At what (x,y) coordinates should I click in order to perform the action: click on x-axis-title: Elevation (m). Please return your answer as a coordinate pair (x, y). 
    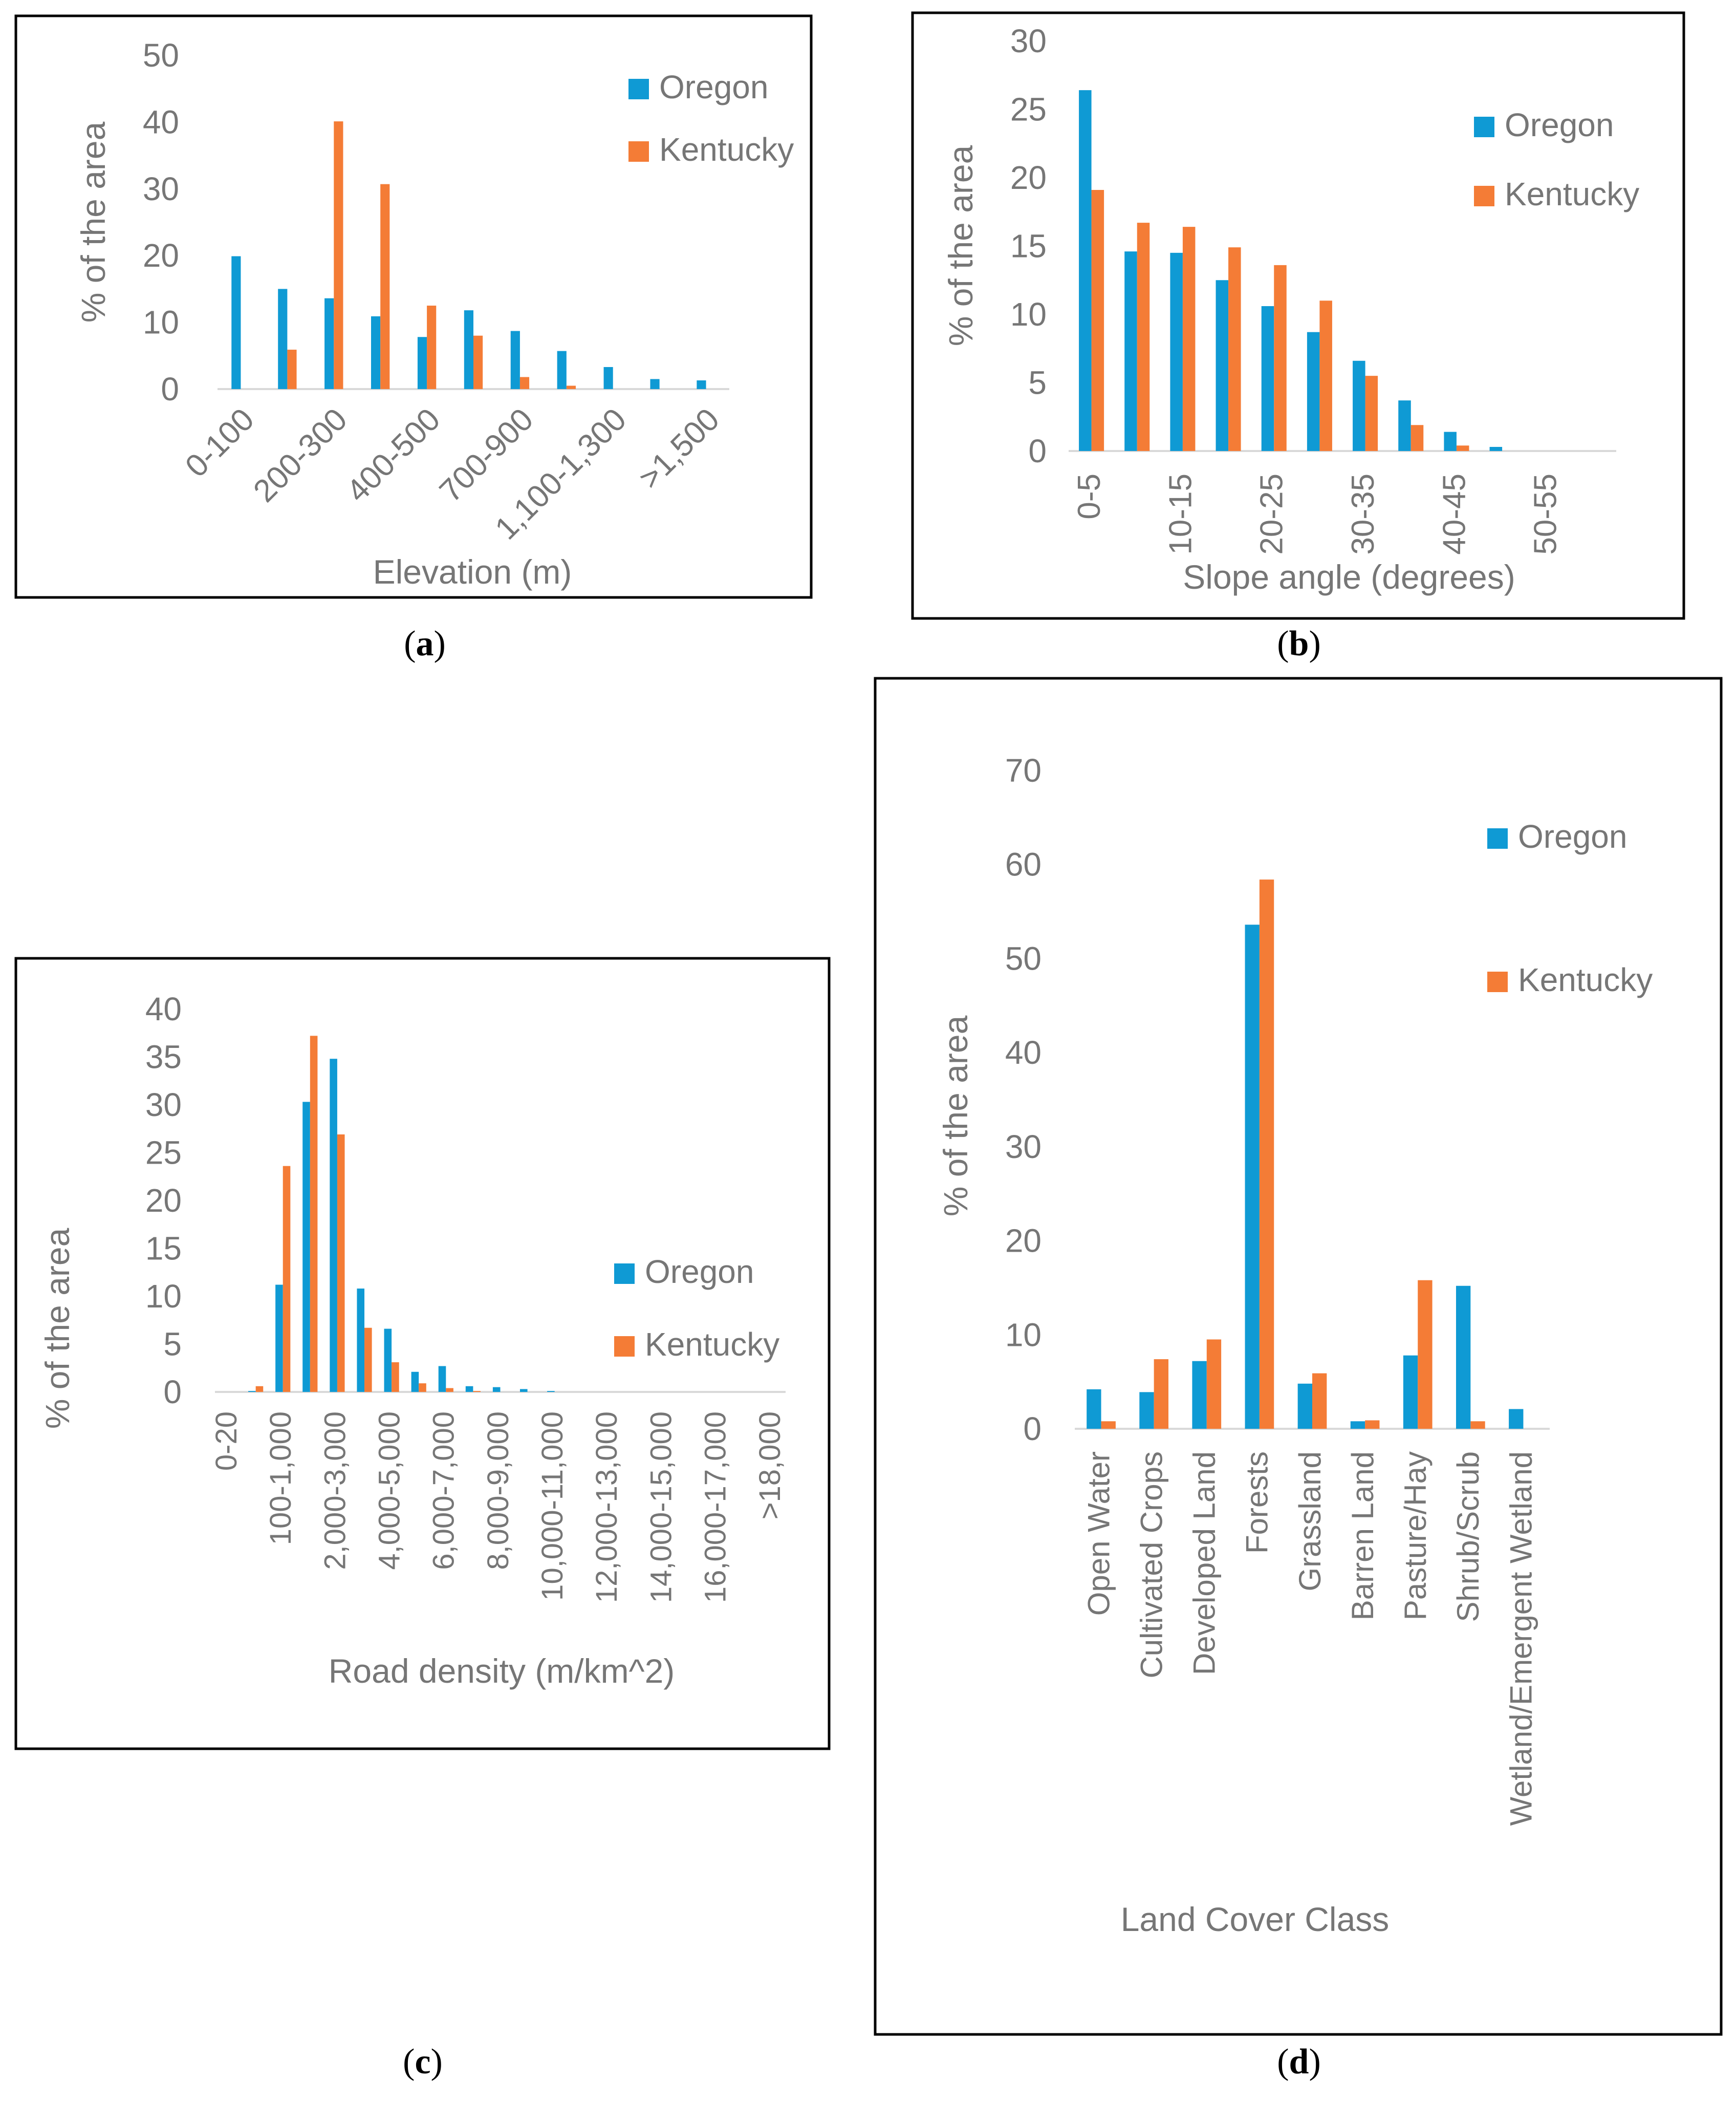
    Looking at the image, I should click on (473, 572).